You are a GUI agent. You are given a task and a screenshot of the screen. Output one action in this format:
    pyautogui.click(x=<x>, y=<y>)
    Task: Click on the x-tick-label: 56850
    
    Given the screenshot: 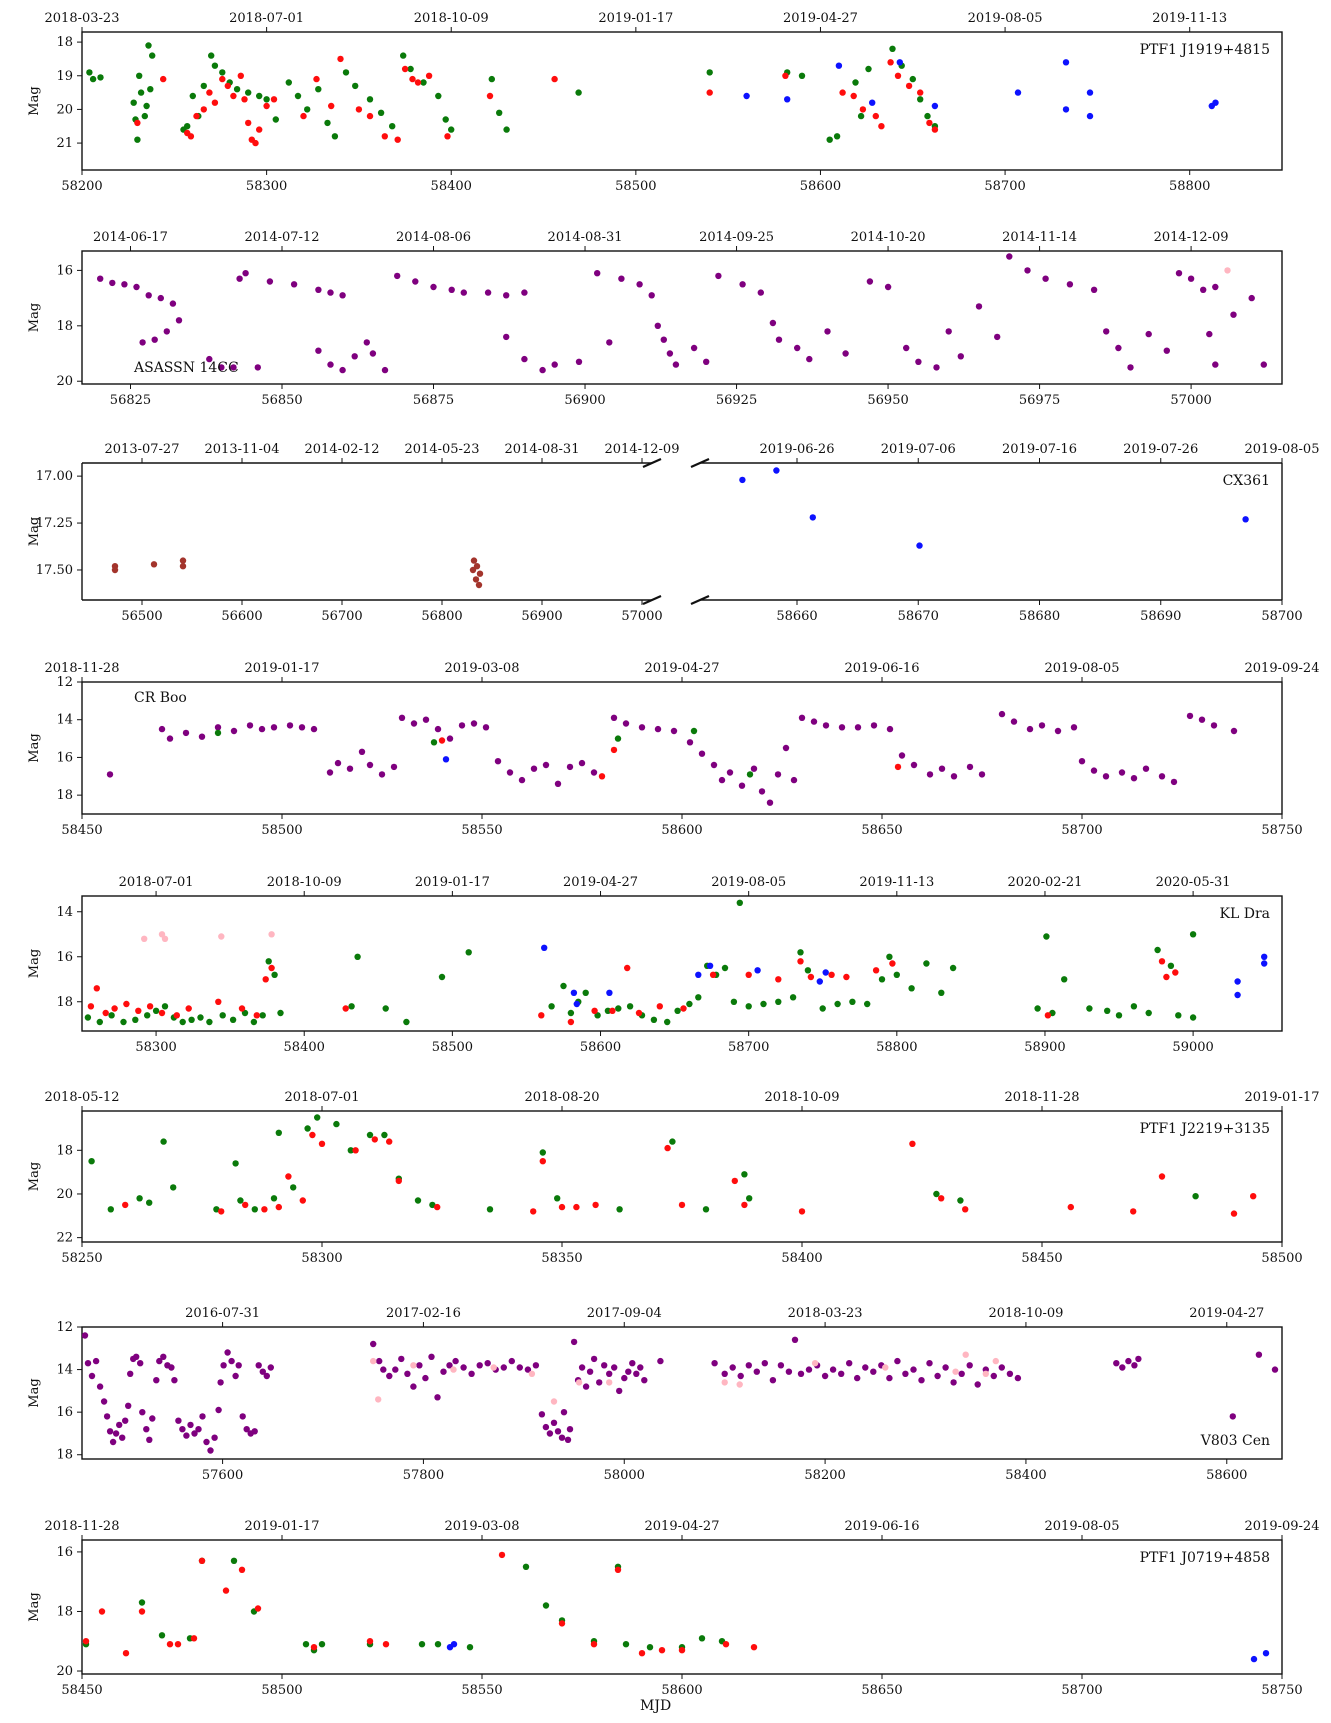 What is the action you would take?
    pyautogui.click(x=281, y=400)
    